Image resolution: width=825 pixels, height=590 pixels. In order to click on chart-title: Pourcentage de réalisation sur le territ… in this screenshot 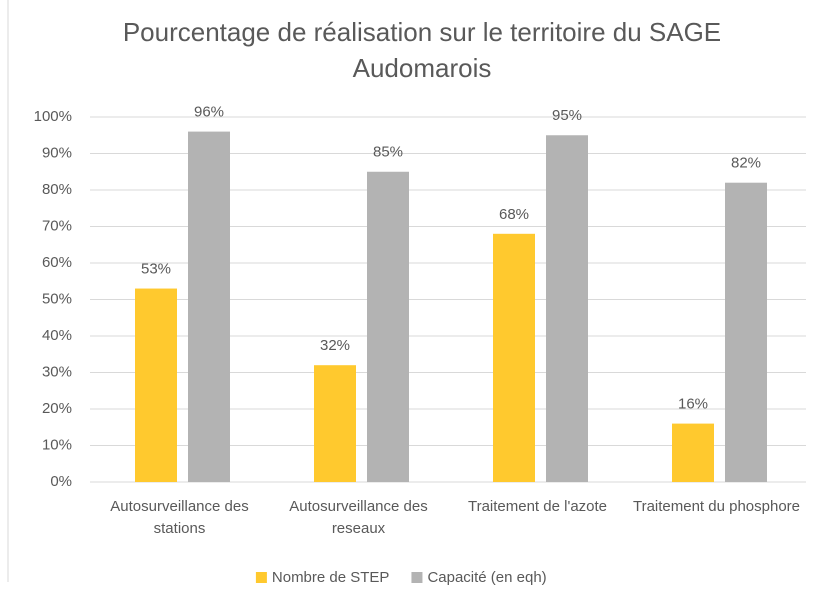, I will do `click(422, 50)`.